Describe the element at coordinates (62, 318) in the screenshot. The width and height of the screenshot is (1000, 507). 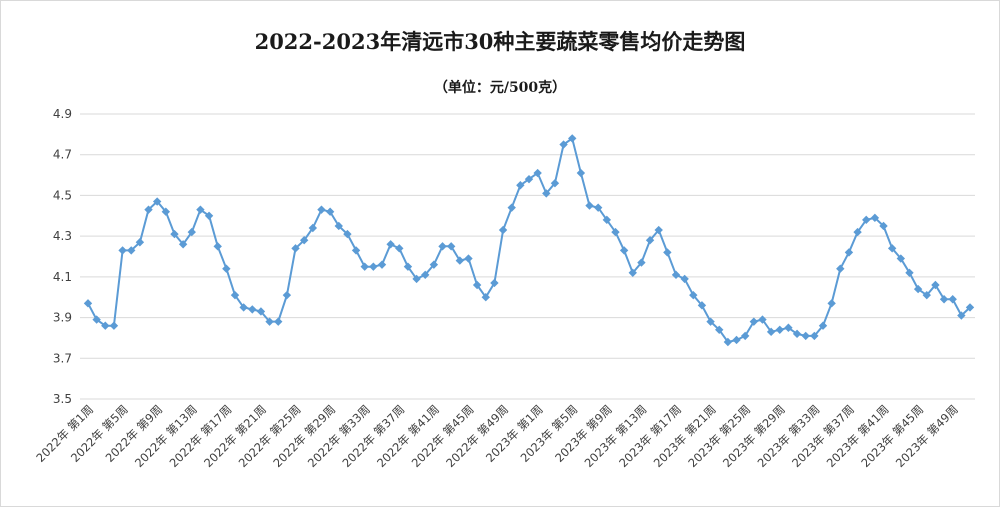
I see `y-tick-label: 3.9` at that location.